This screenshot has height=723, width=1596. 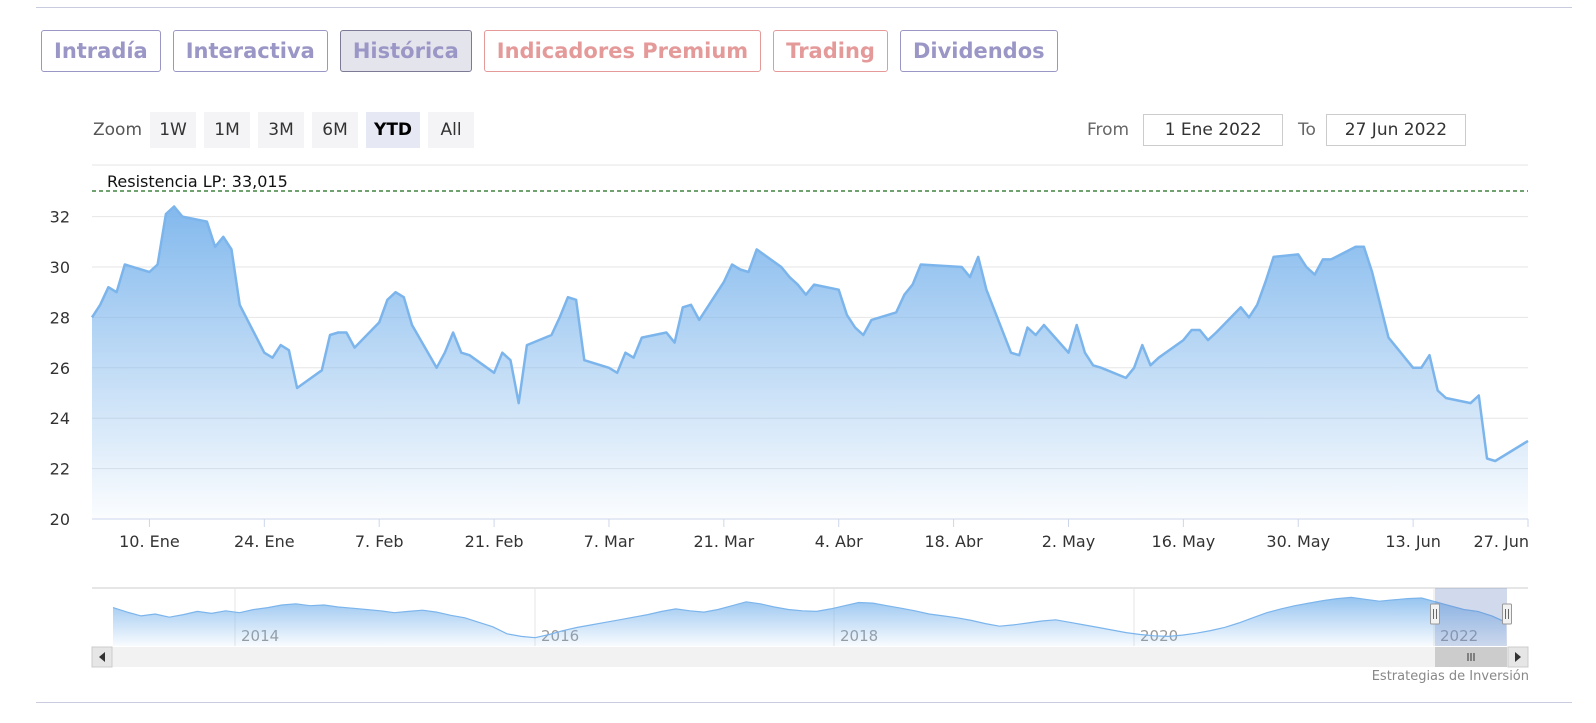 What do you see at coordinates (250, 51) in the screenshot?
I see `tab-interactiva: Interactiva` at bounding box center [250, 51].